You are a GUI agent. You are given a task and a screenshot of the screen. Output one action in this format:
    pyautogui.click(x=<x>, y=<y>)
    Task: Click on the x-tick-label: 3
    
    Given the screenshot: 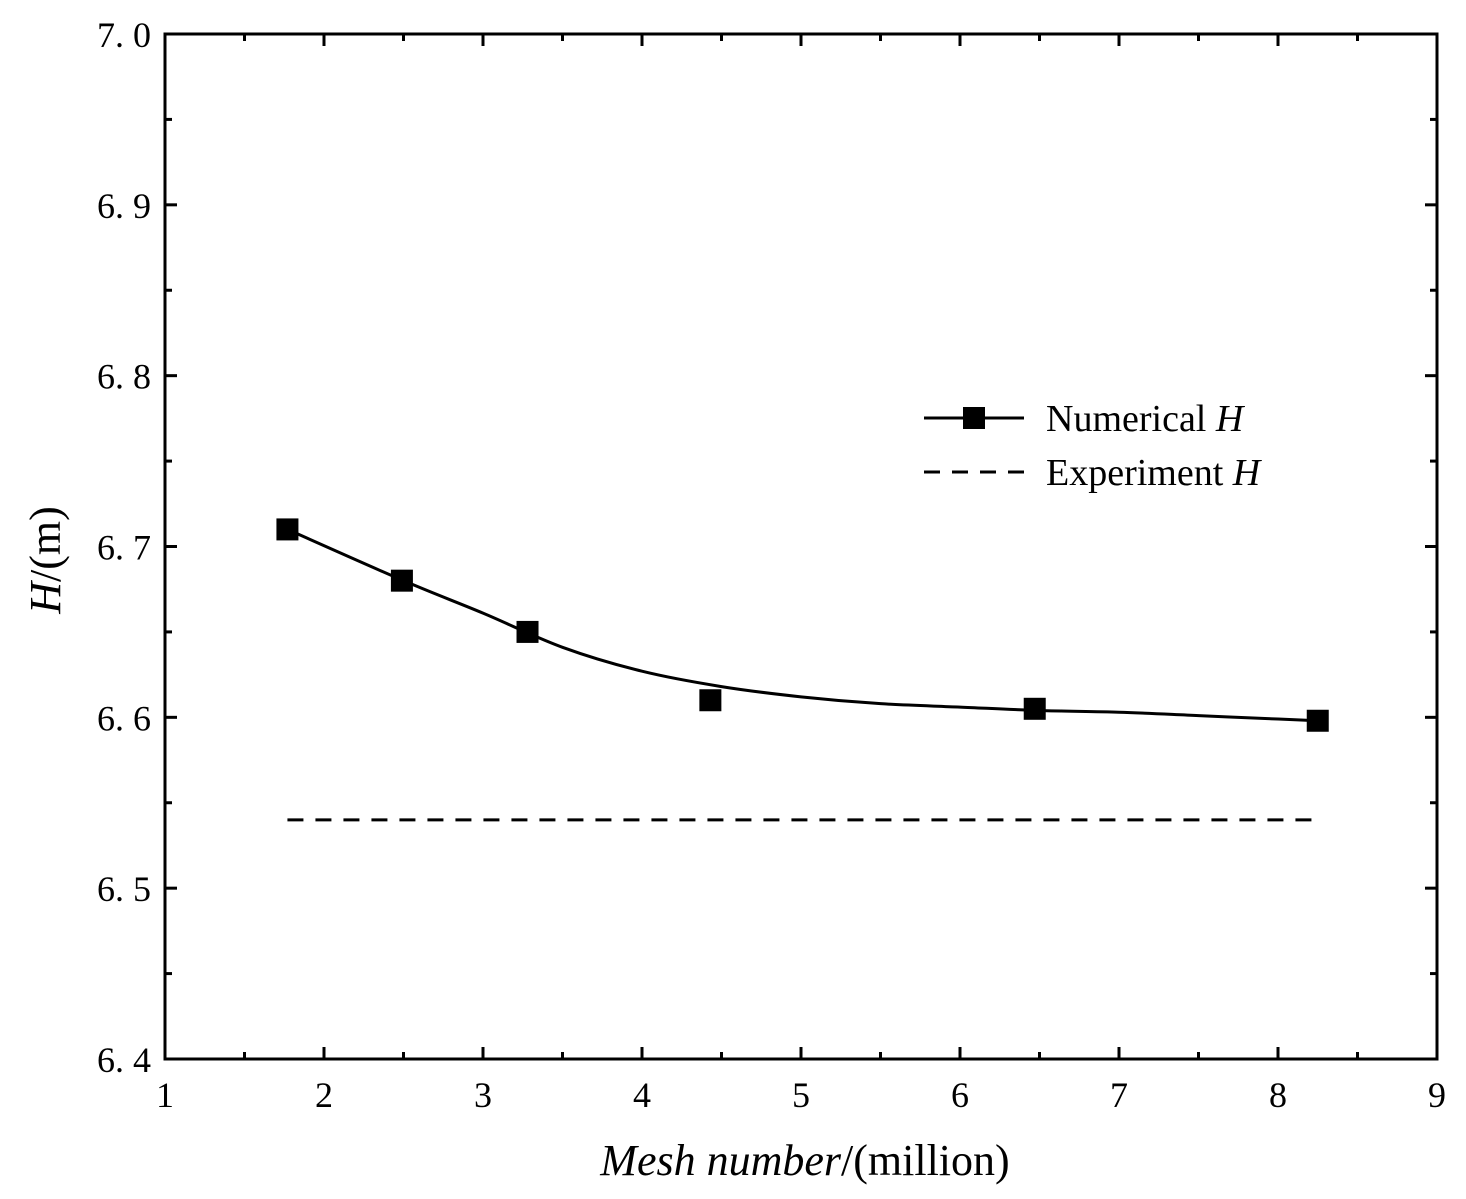 What is the action you would take?
    pyautogui.click(x=483, y=1095)
    